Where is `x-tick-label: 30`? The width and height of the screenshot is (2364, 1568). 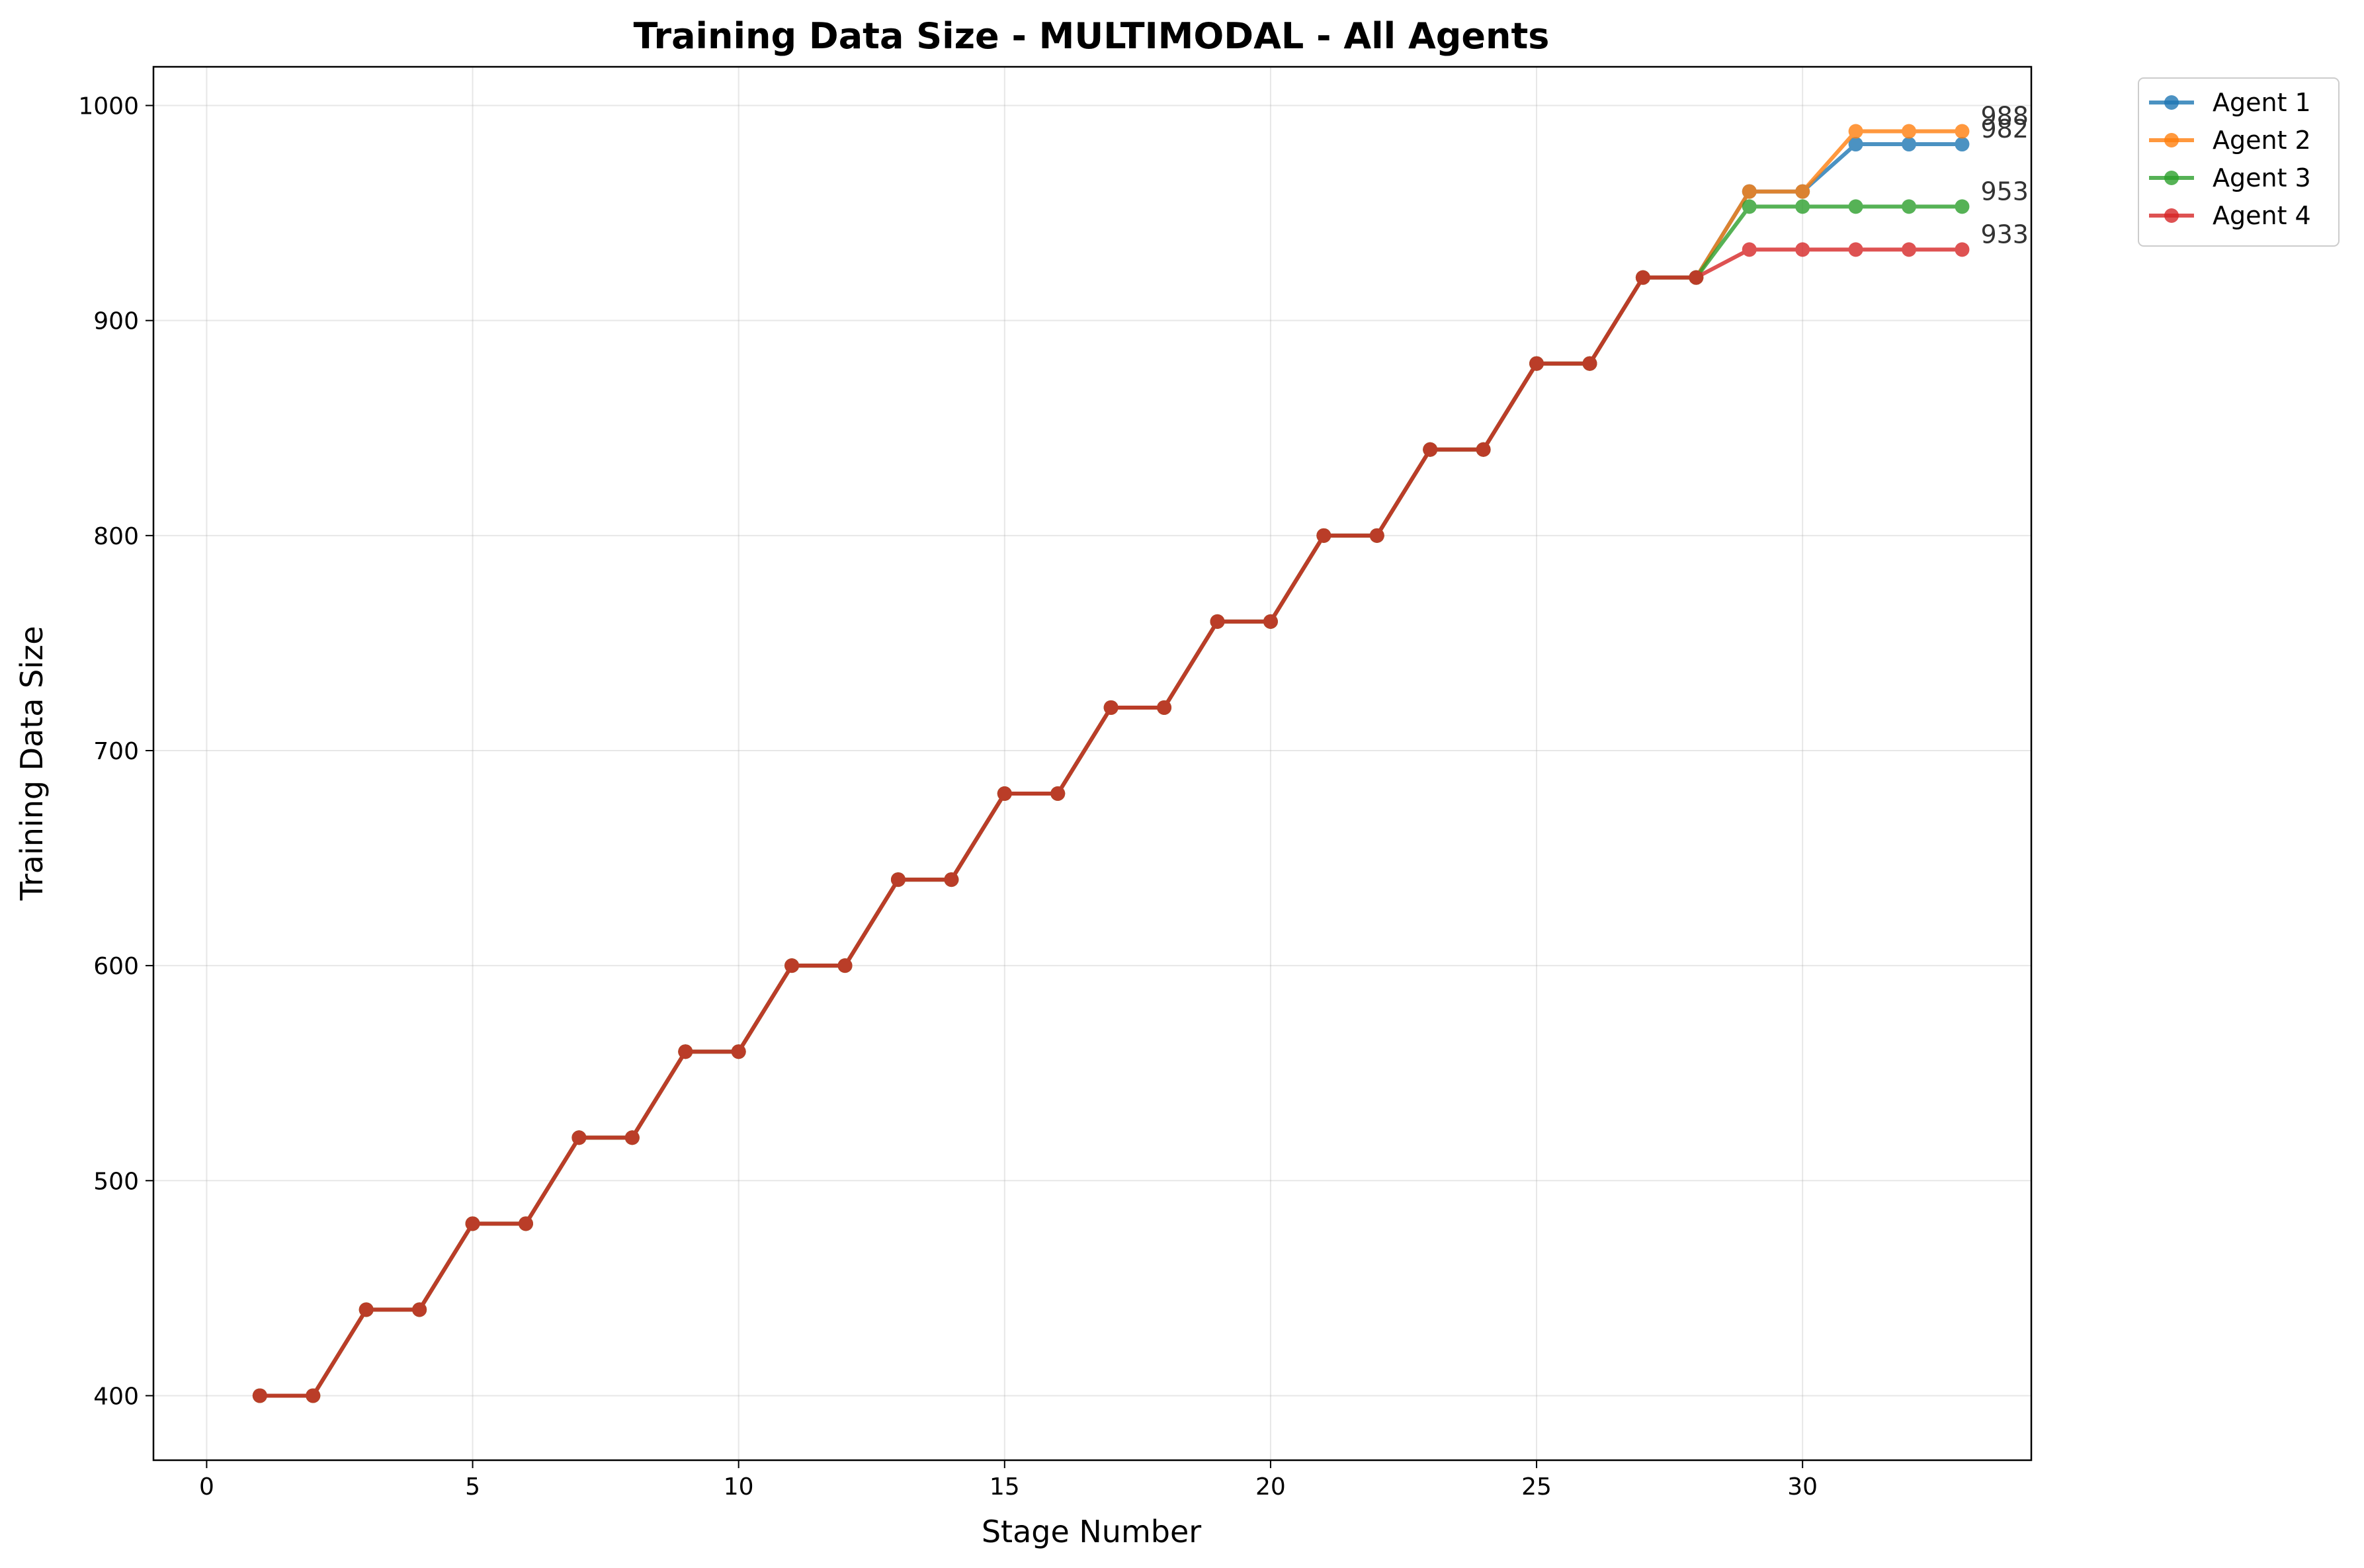
x-tick-label: 30 is located at coordinates (1802, 1487).